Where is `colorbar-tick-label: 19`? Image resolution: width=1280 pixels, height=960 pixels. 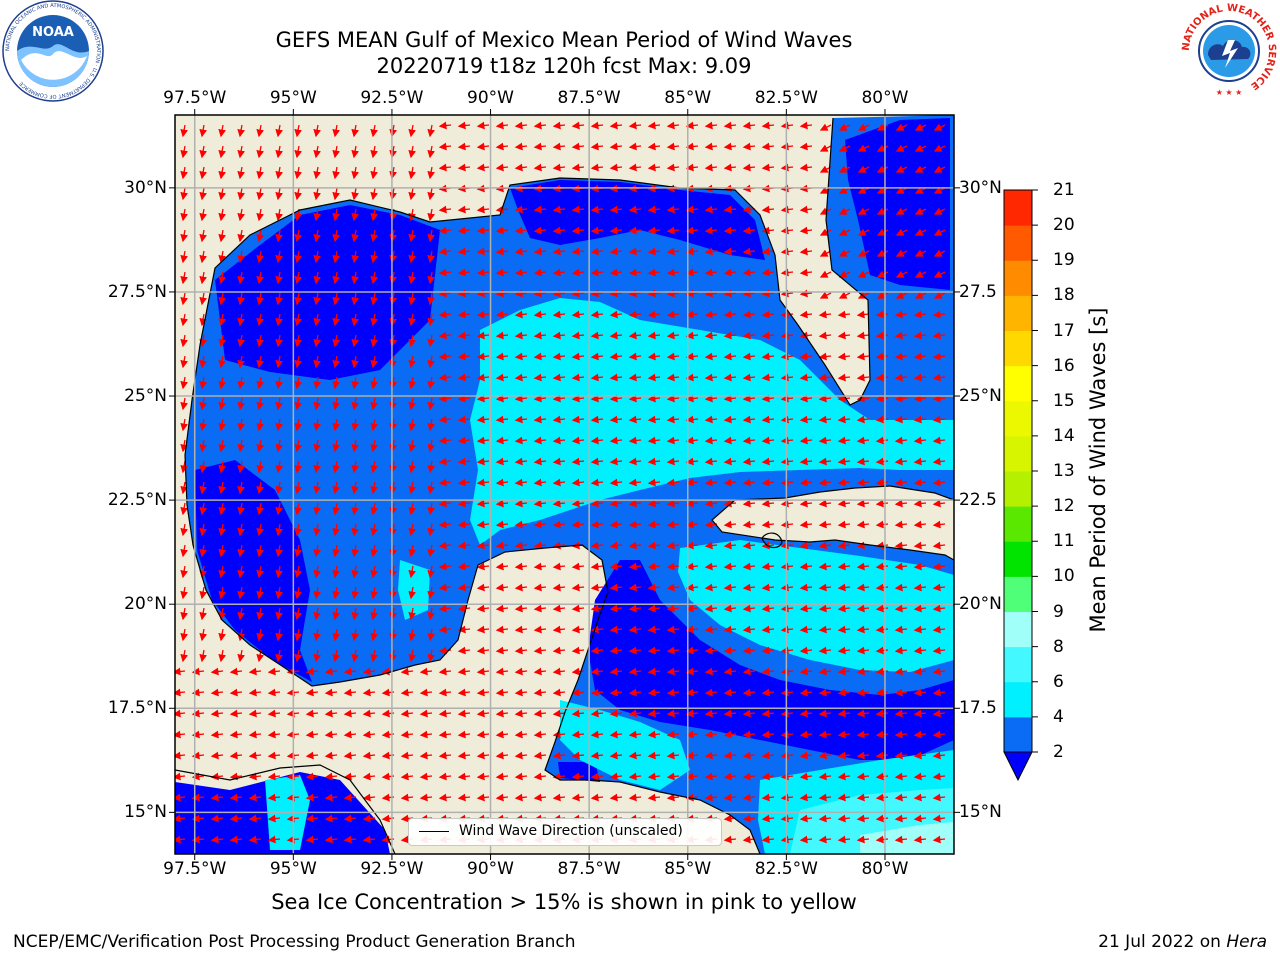
colorbar-tick-label: 19 is located at coordinates (1064, 260).